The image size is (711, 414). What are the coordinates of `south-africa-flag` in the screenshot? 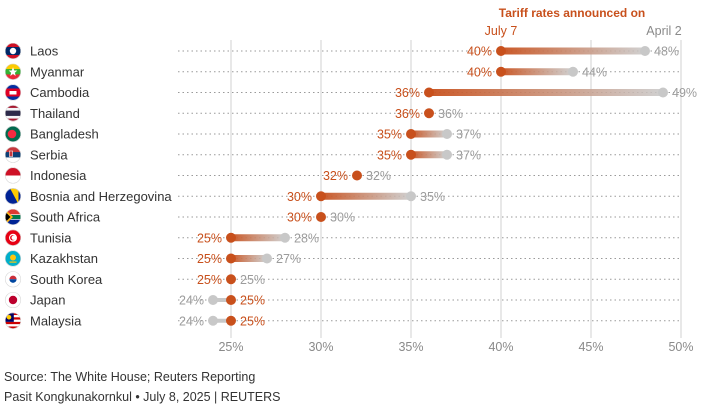 It's located at (13, 217).